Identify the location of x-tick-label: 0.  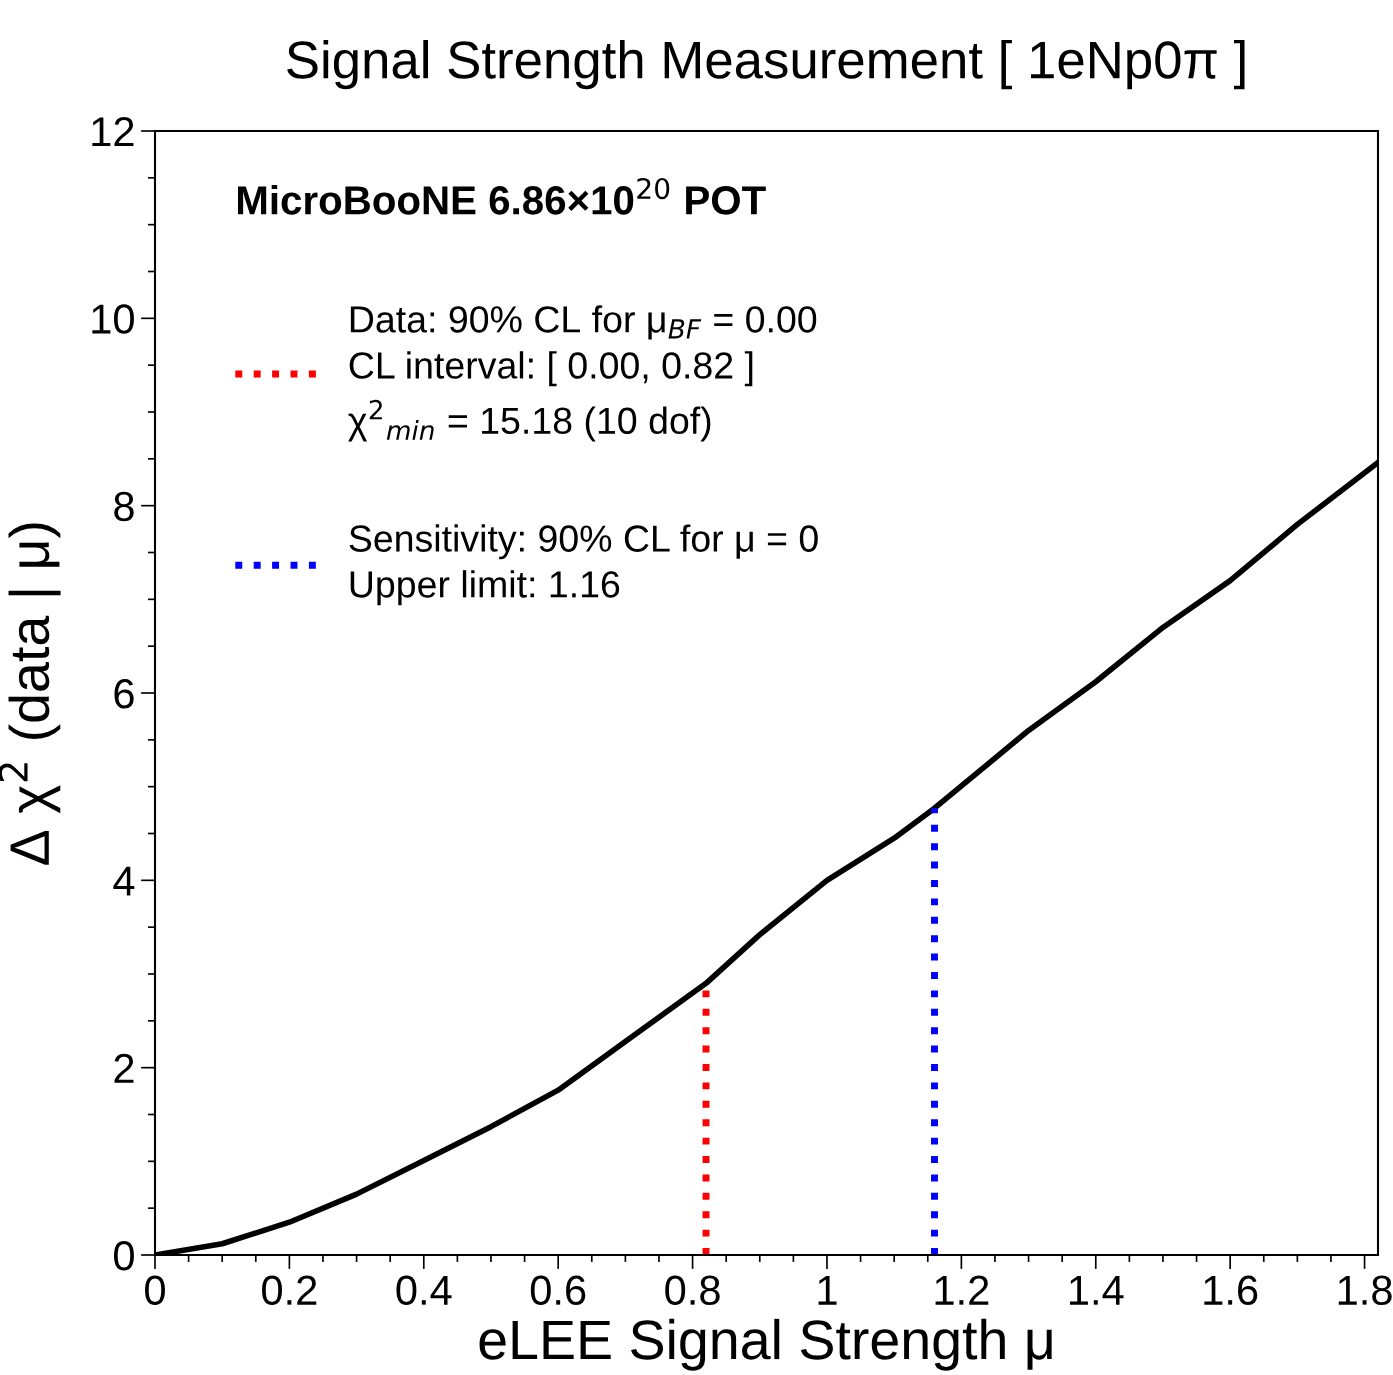
(155, 1290).